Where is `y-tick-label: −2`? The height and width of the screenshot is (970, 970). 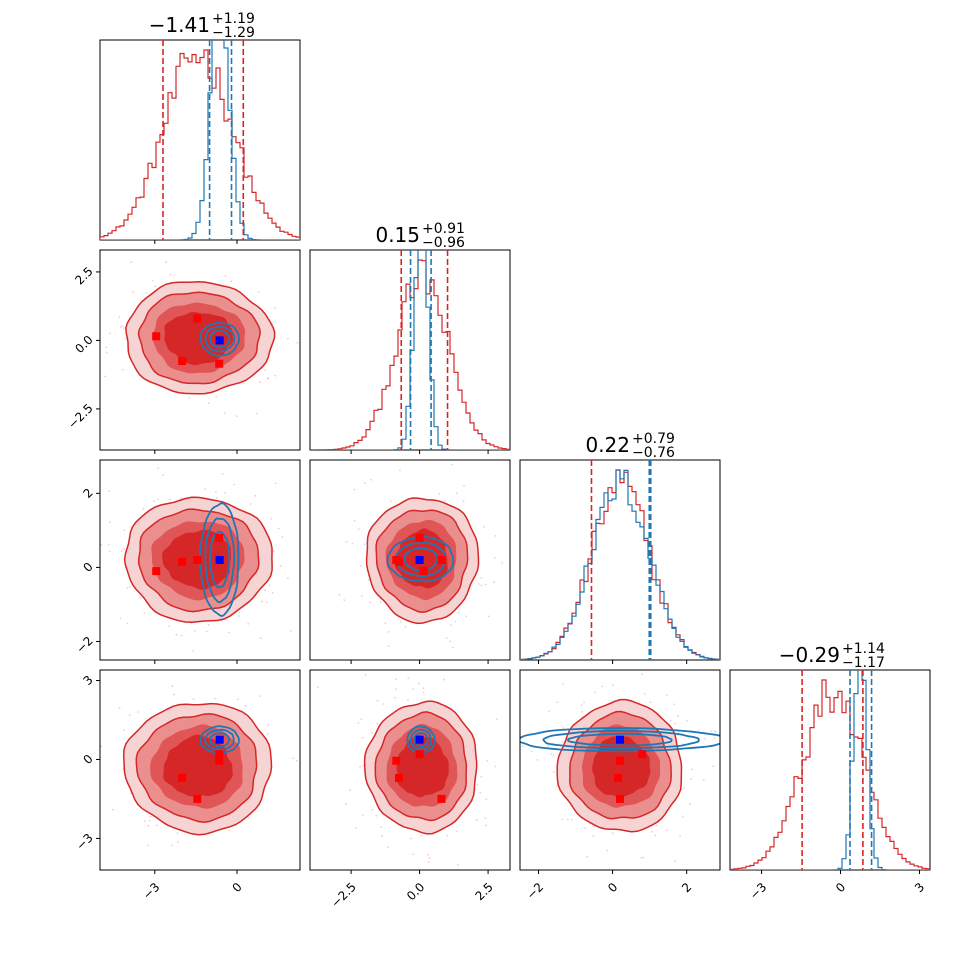
y-tick-label: −2 is located at coordinates (84, 645).